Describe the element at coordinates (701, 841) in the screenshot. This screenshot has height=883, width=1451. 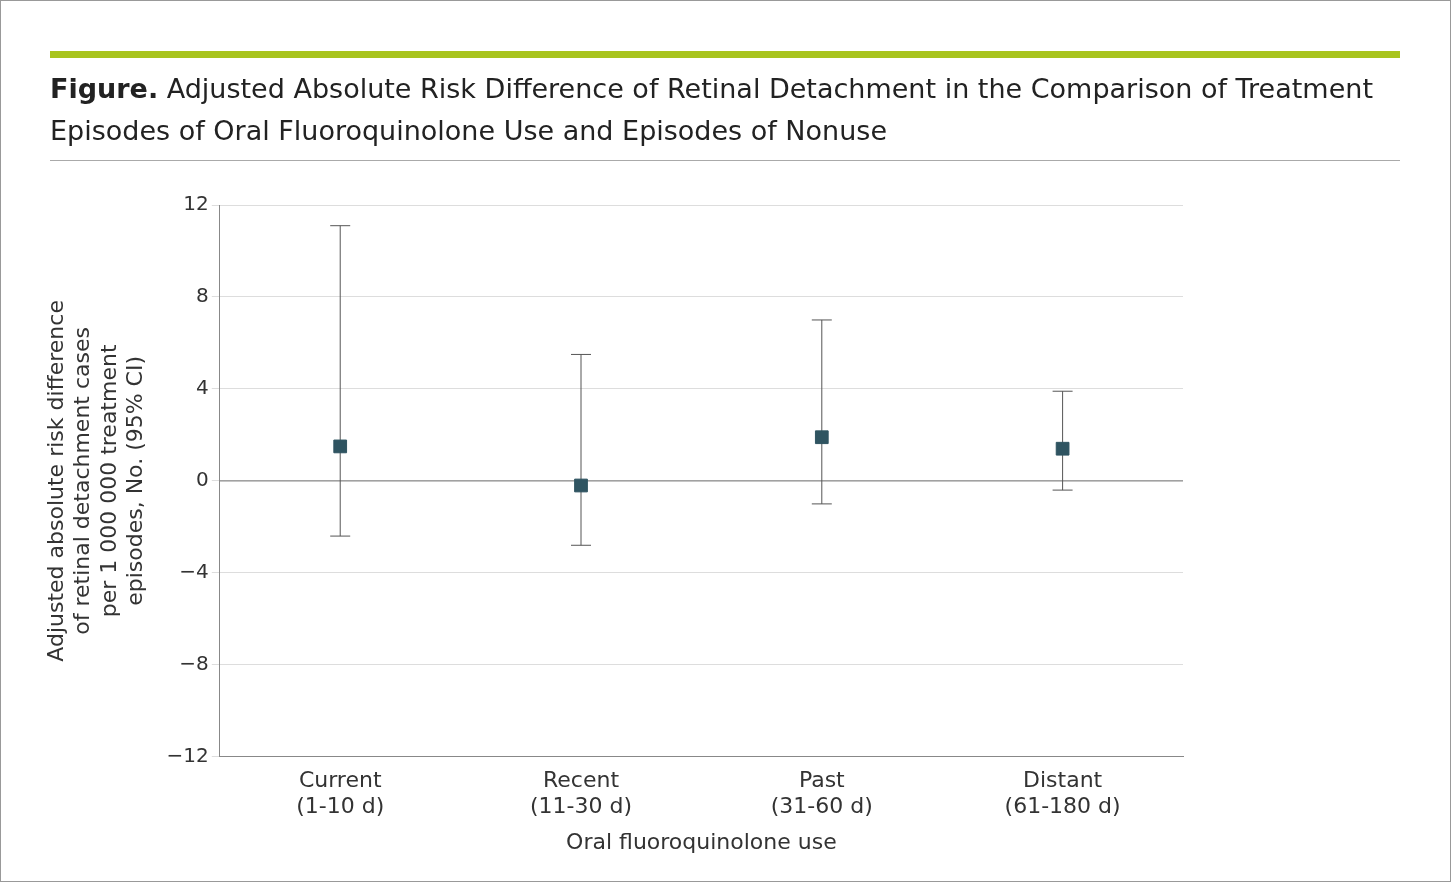
I see `x-axis-title: Oral fluoroquinolone use` at that location.